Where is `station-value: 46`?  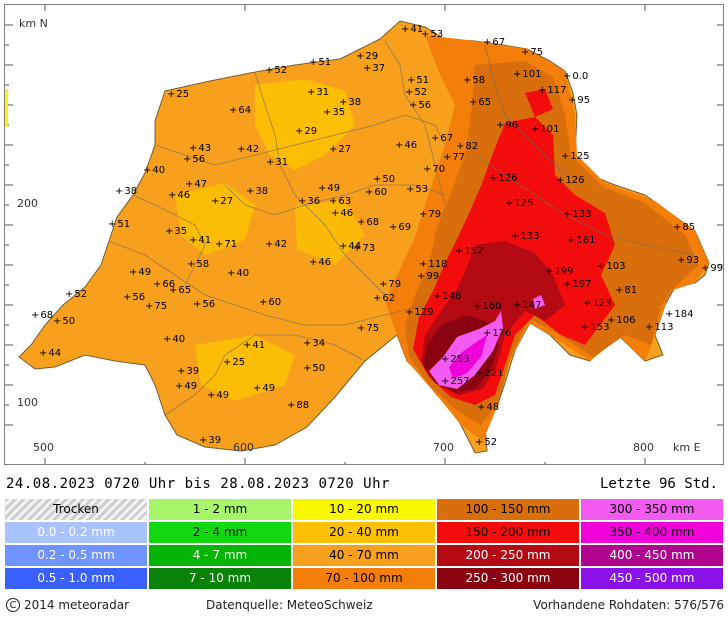 station-value: 46 is located at coordinates (179, 196).